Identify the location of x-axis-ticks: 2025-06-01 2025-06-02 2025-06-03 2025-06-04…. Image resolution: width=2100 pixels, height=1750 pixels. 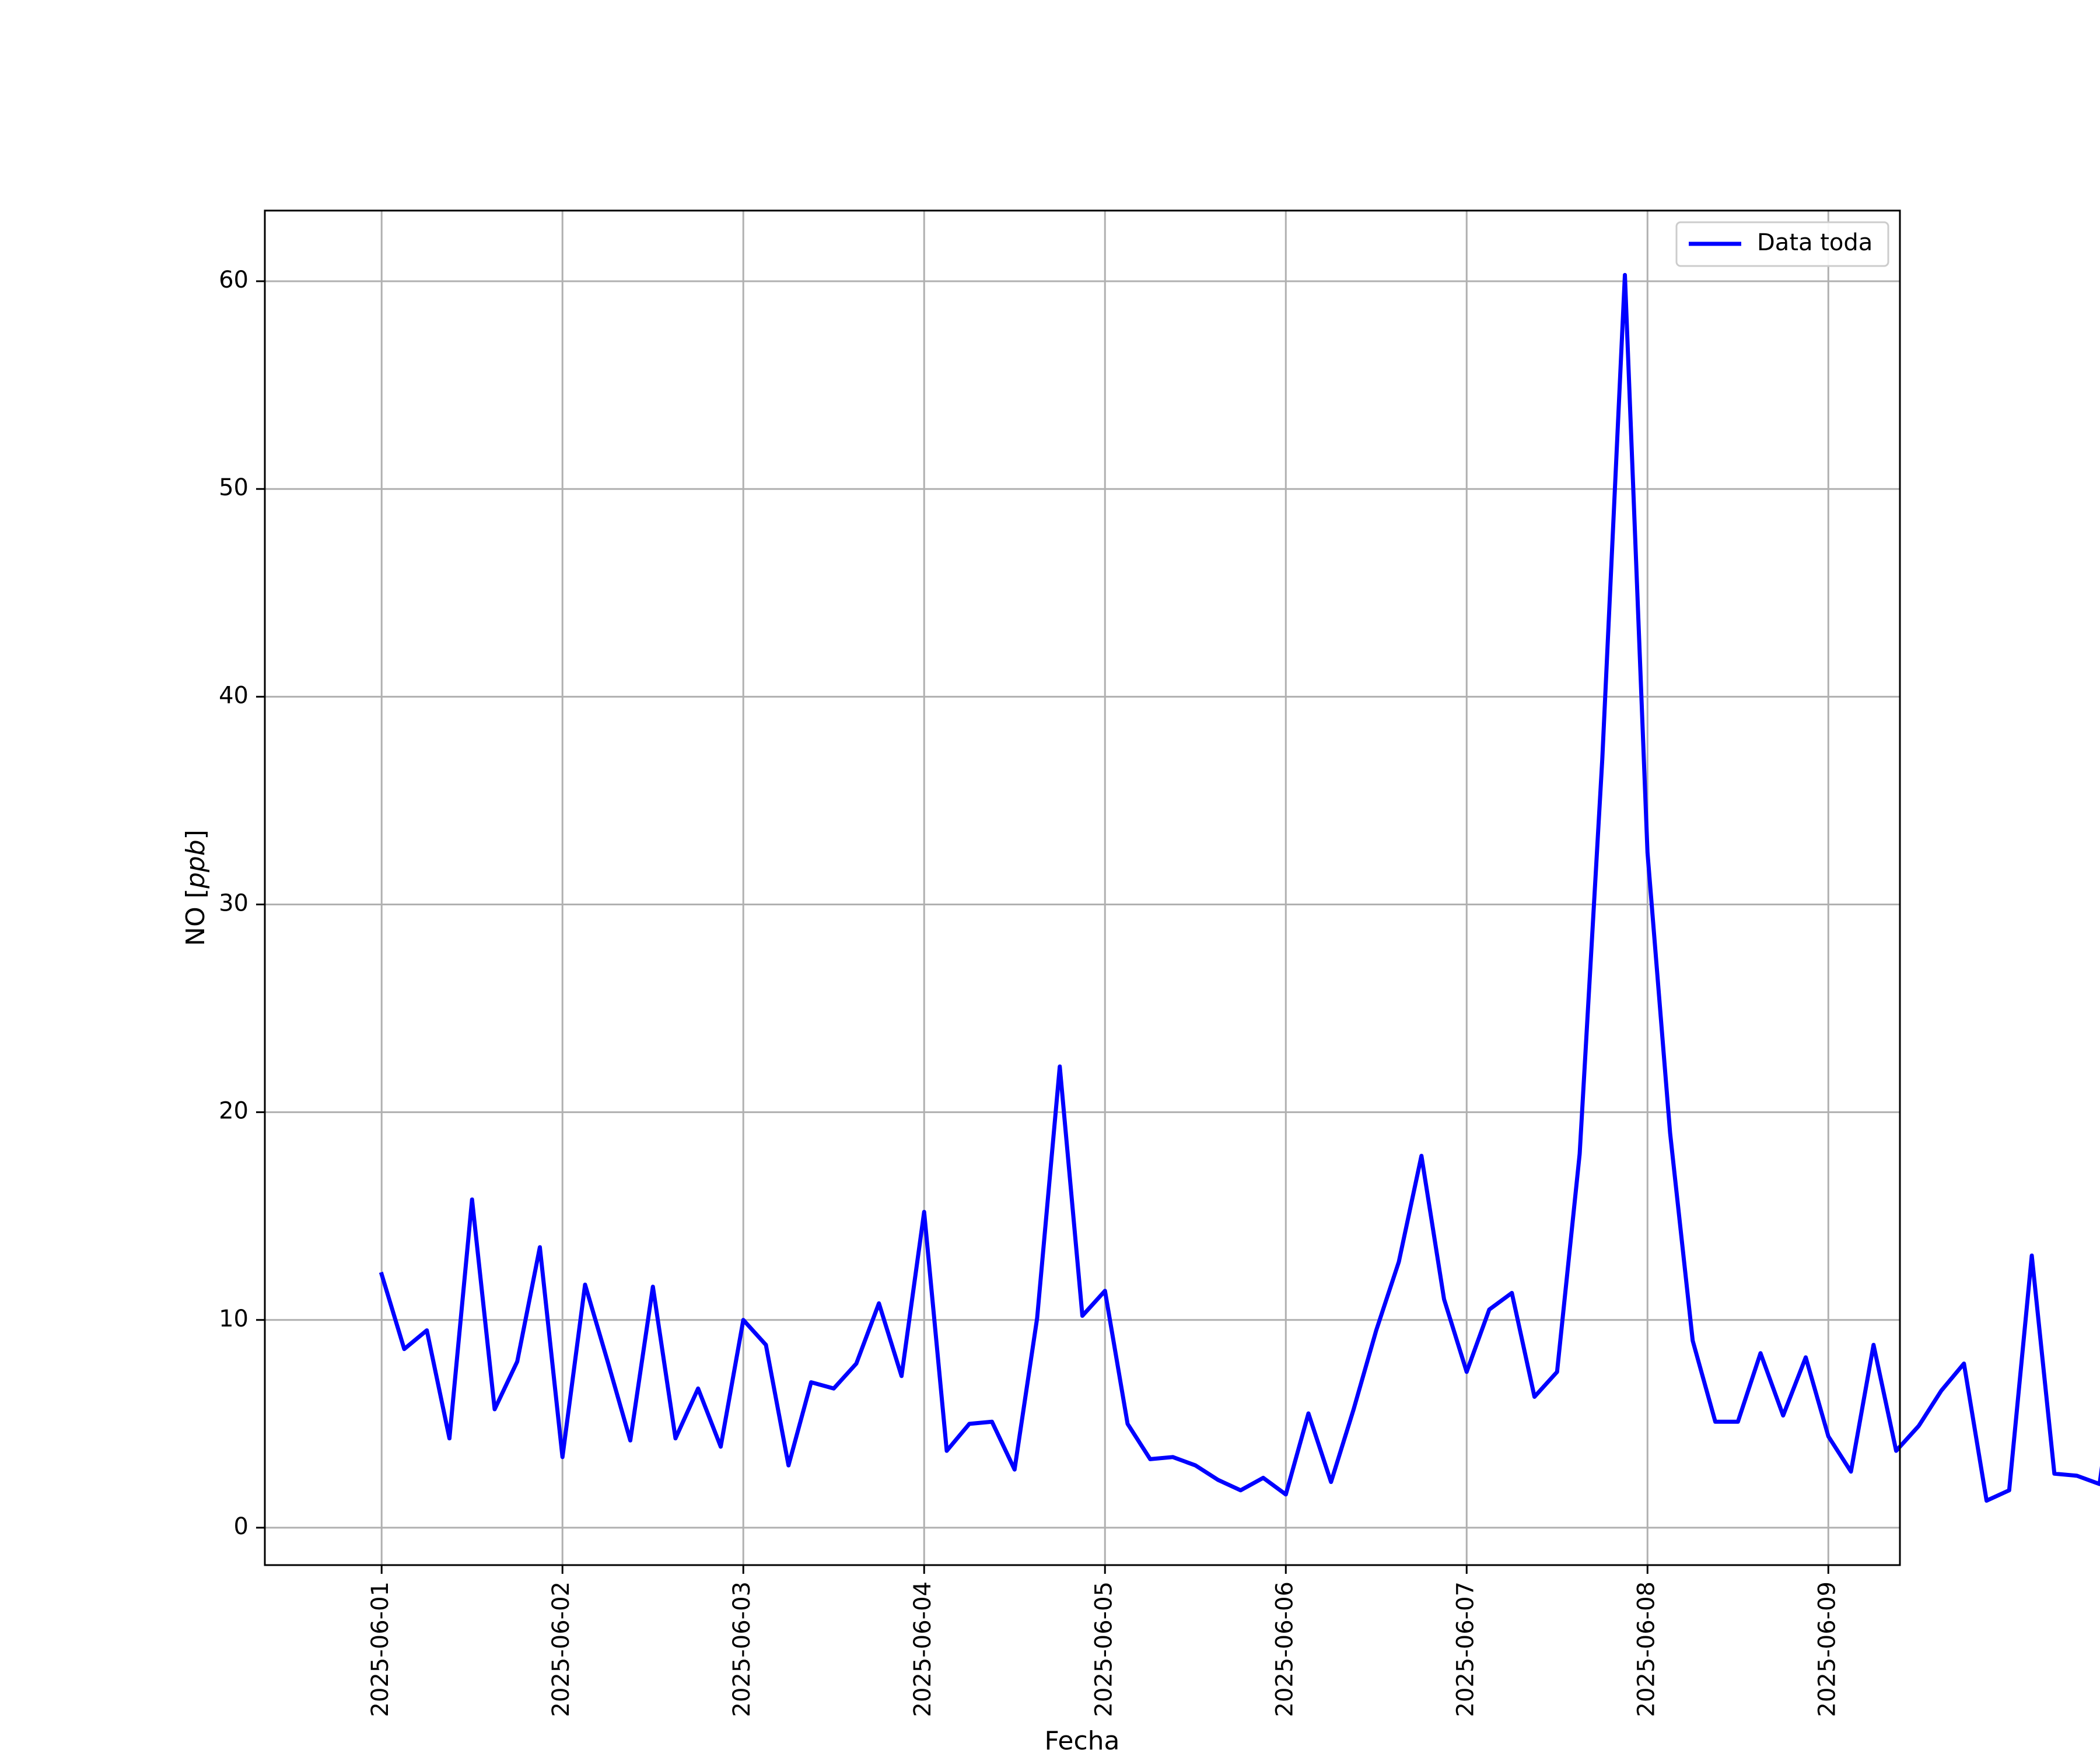
(1103, 1641).